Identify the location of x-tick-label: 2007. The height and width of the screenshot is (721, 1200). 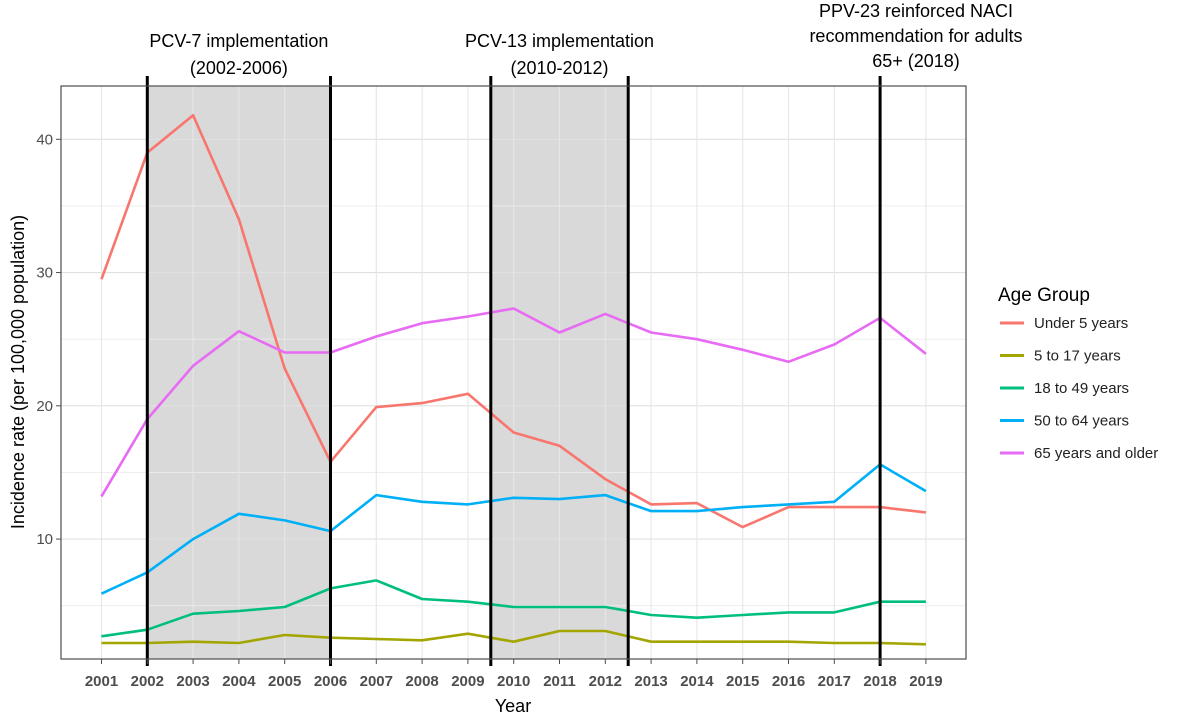
(376, 681).